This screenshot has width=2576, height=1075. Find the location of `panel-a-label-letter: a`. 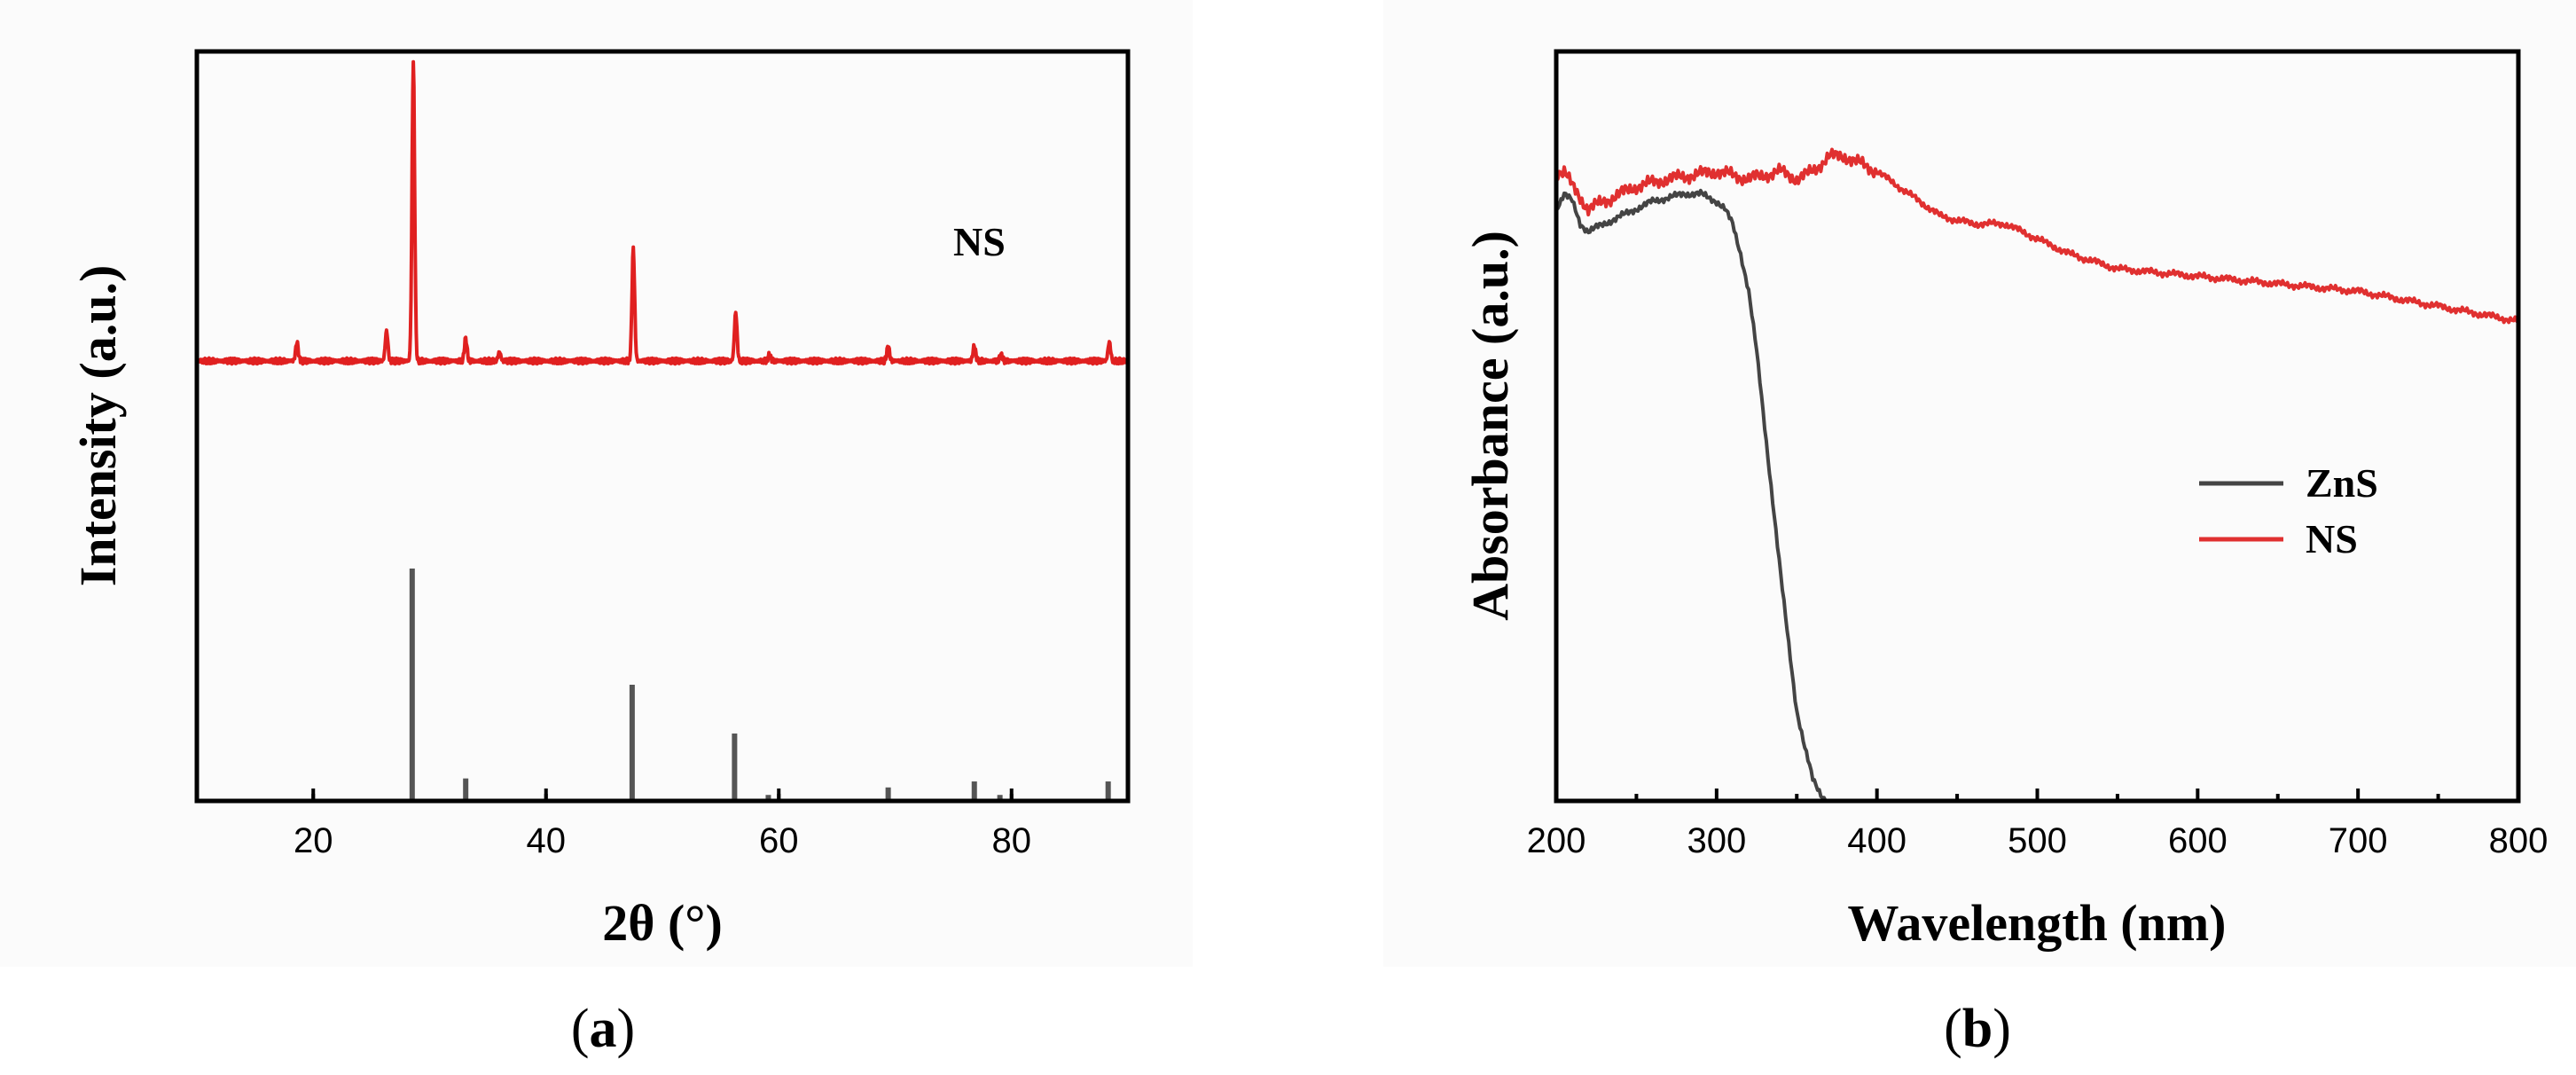

panel-a-label-letter: a is located at coordinates (603, 1029).